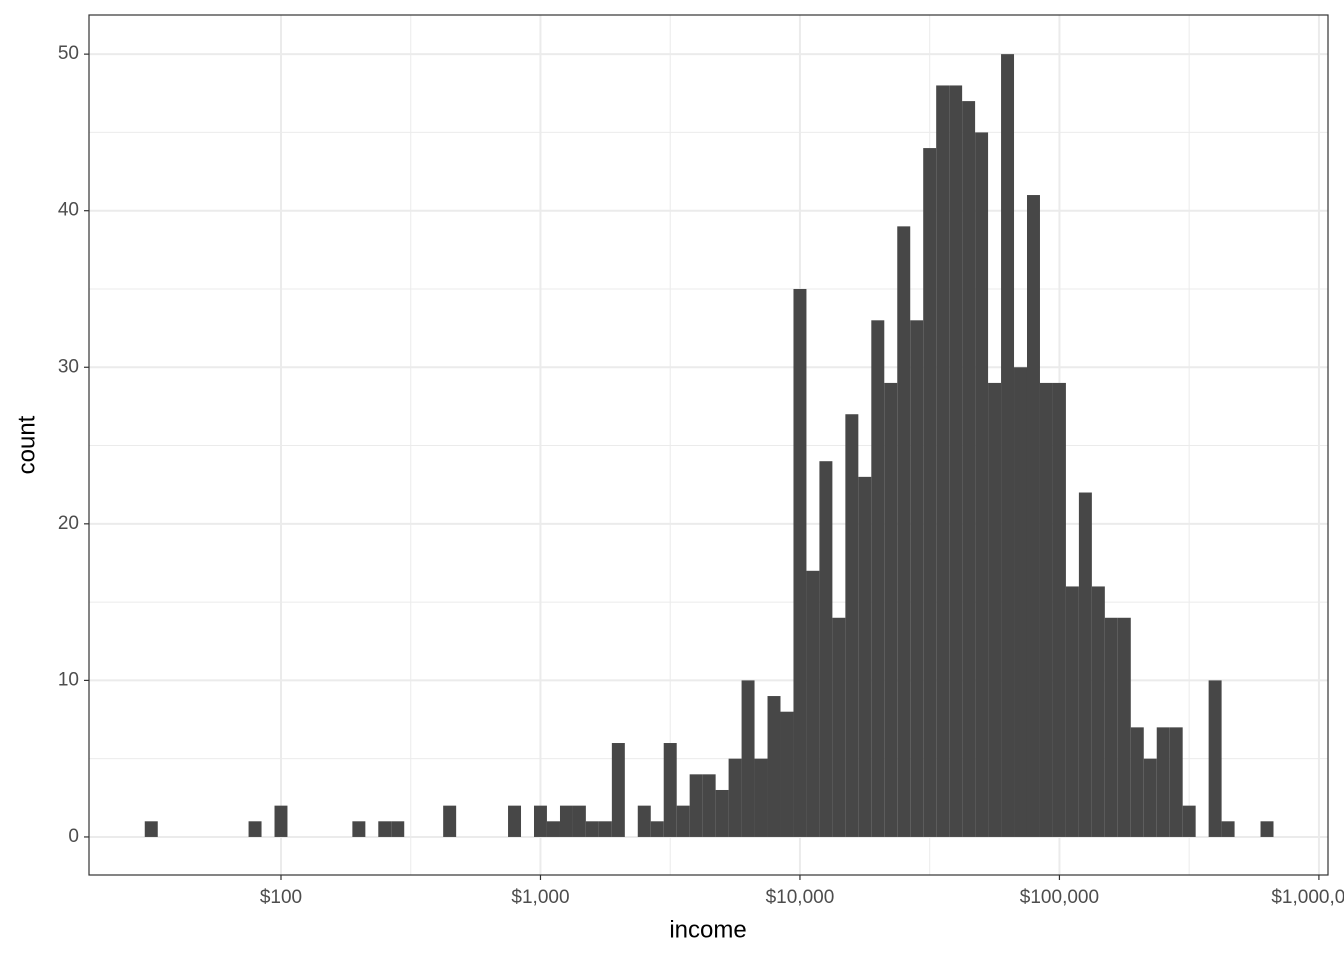  What do you see at coordinates (707, 929) in the screenshot?
I see `x-axis-title: income` at bounding box center [707, 929].